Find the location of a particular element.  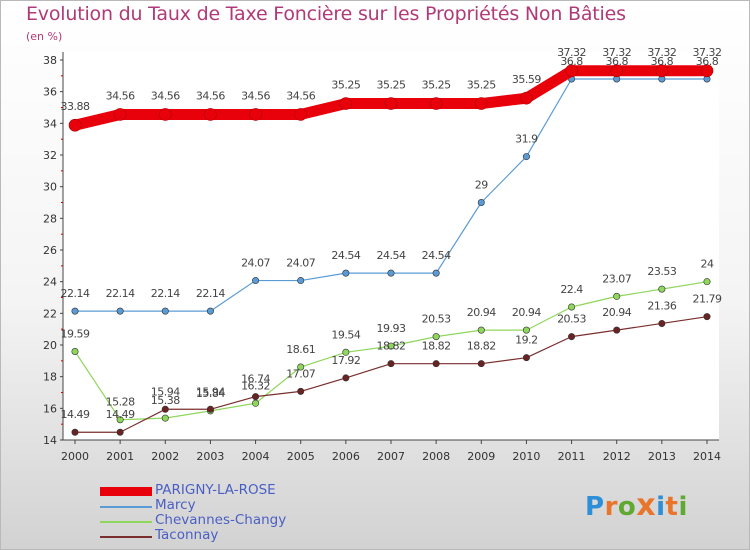

data-label: 31.9 is located at coordinates (526, 139).